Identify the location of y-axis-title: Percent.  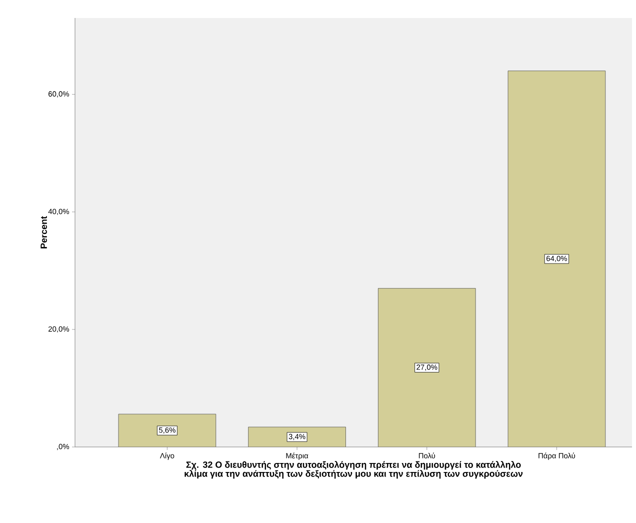
(43, 232).